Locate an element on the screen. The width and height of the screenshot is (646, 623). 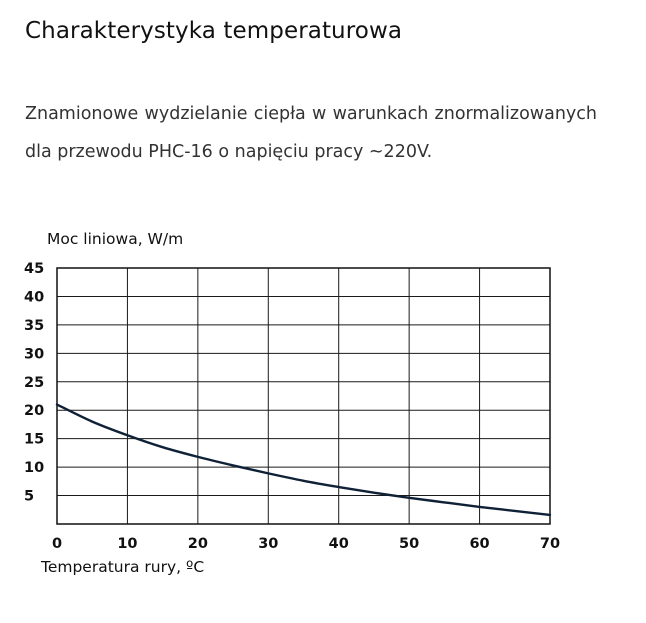
y-tick-label-35: 35 is located at coordinates (34, 326).